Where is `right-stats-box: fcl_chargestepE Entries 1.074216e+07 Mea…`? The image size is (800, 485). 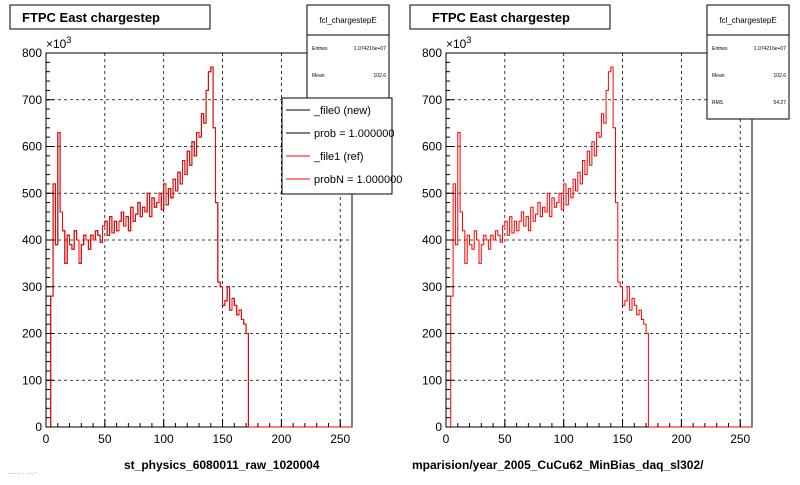
right-stats-box: fcl_chargestepE Entries 1.074216e+07 Mea… is located at coordinates (748, 62).